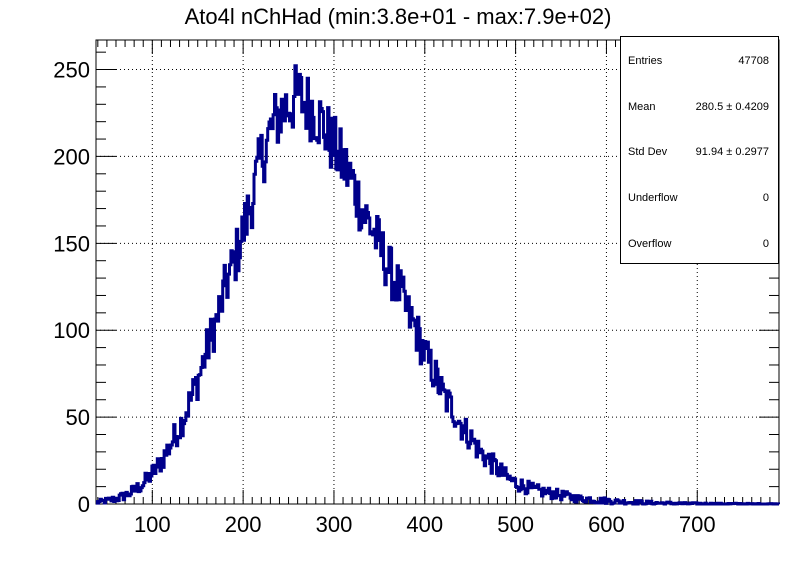 The image size is (796, 572). I want to click on x-tick-label: 600, so click(606, 524).